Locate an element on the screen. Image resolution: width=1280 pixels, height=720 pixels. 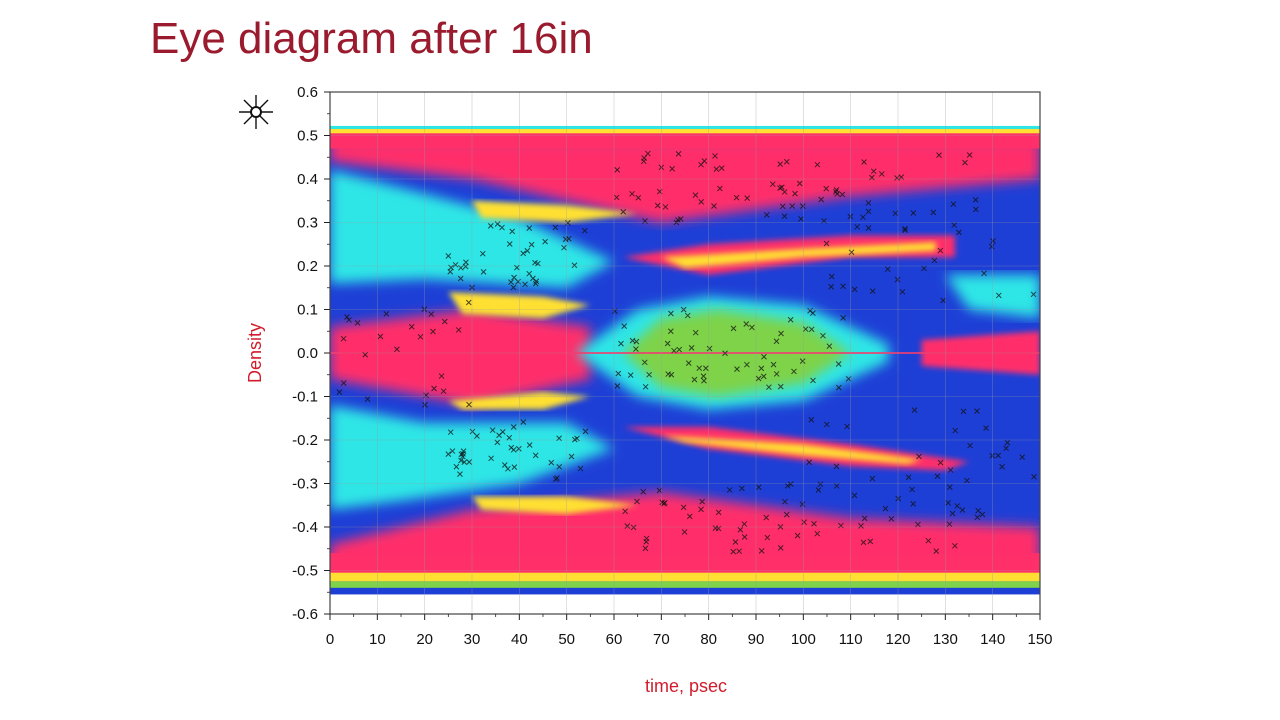
x-tick-label: 140 is located at coordinates (992, 639).